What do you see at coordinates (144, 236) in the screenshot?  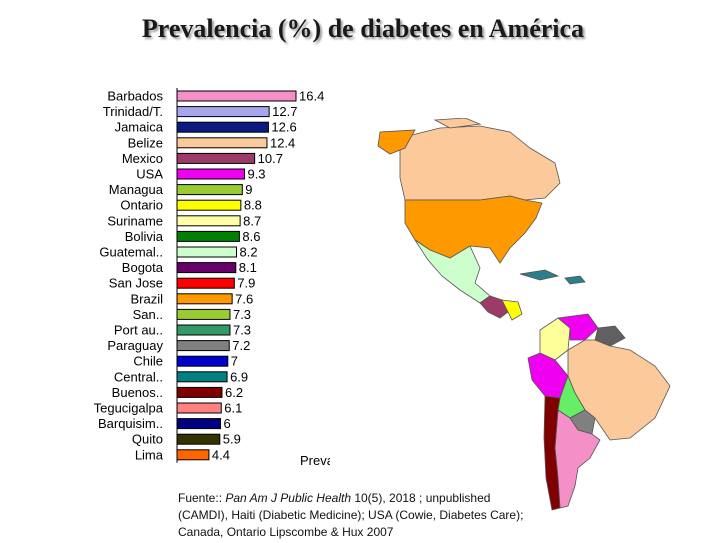 I see `category-label: Bolivia` at bounding box center [144, 236].